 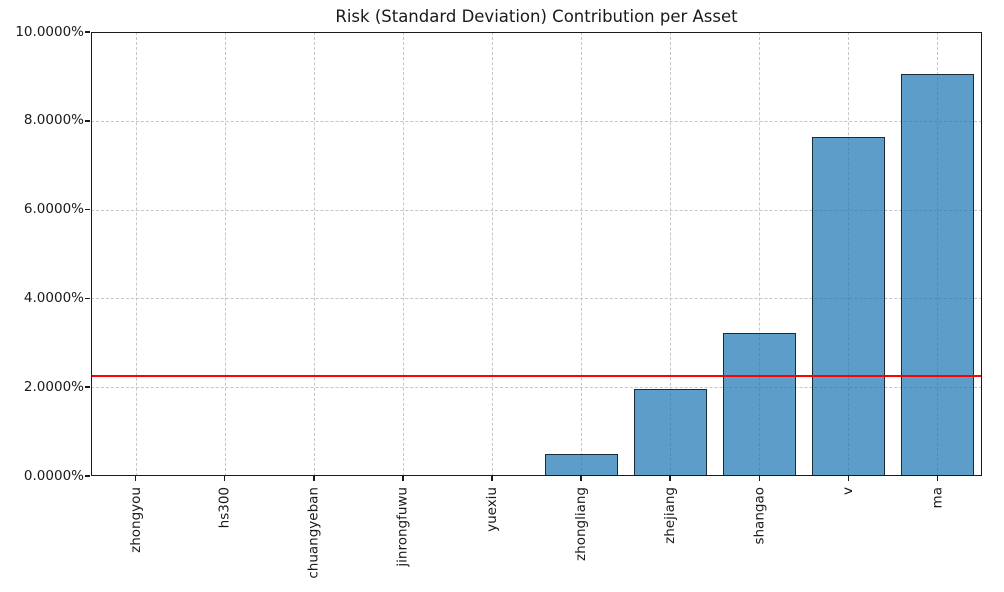 What do you see at coordinates (491, 509) in the screenshot?
I see `x-axis-tick-label: yuexiu` at bounding box center [491, 509].